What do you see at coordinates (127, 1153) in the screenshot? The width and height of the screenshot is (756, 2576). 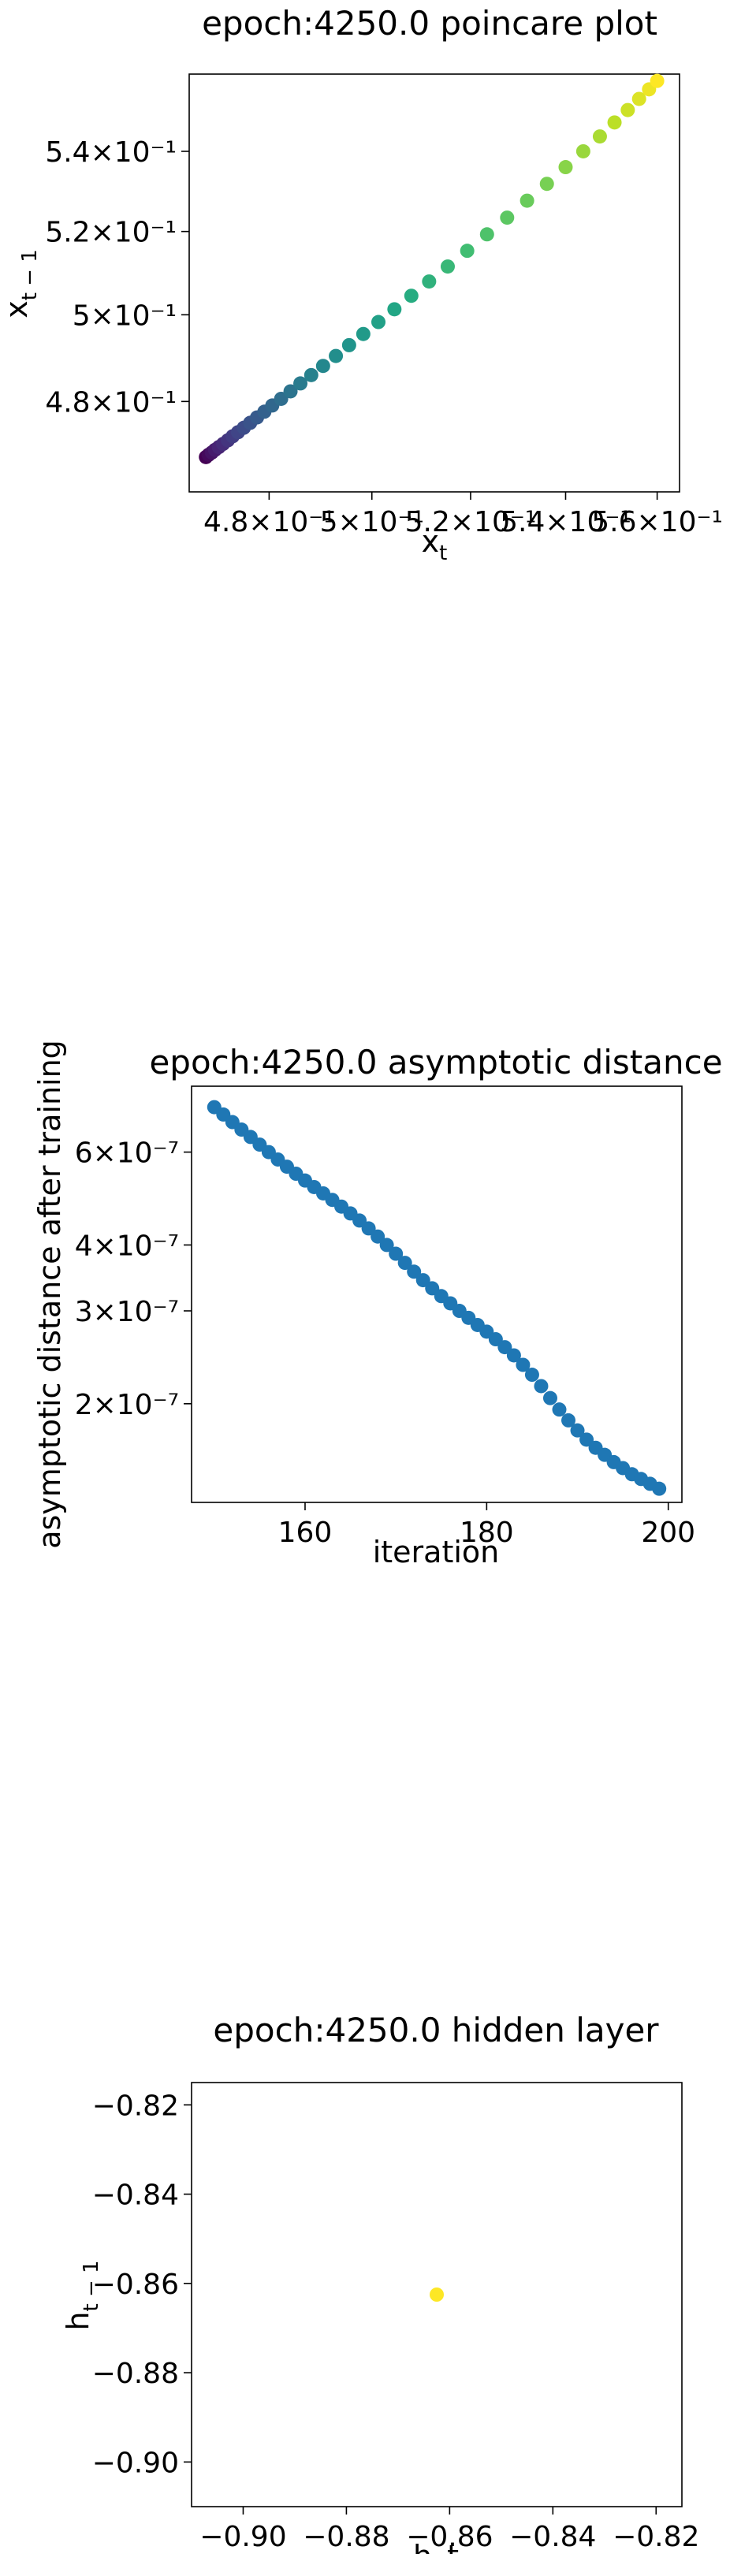 I see `y-tick-label: 6×10⁻⁷` at bounding box center [127, 1153].